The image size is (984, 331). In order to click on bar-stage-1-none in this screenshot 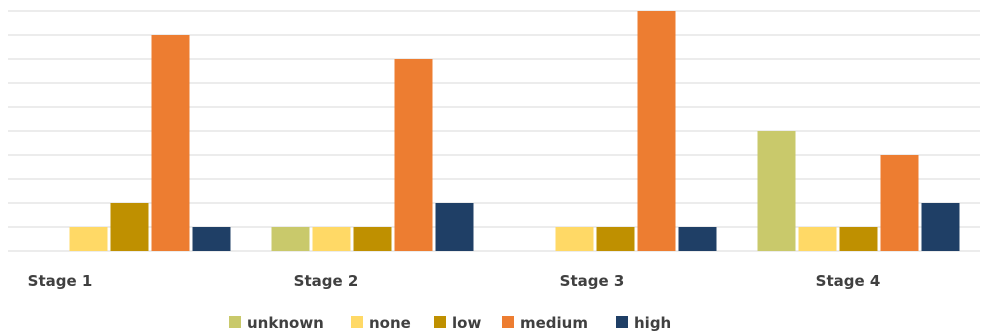, I will do `click(88, 239)`.